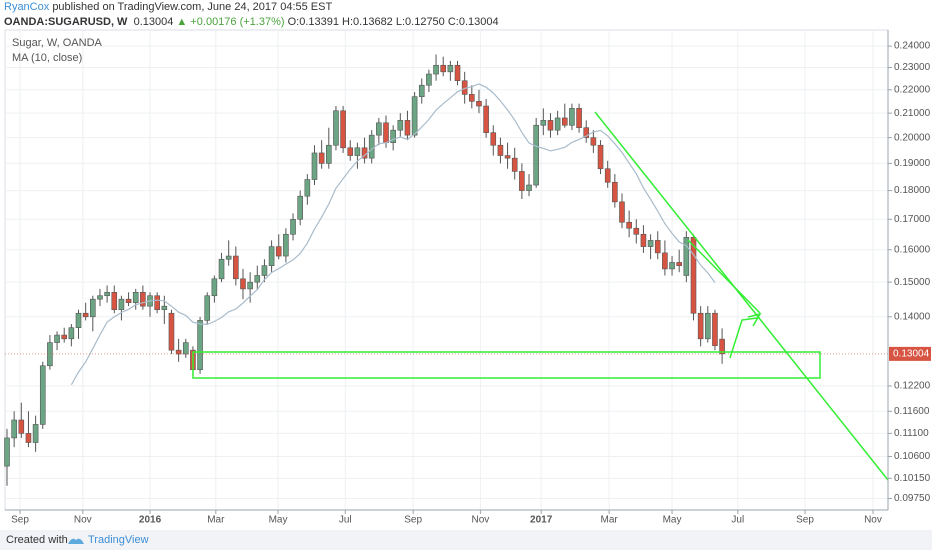 The image size is (932, 550). What do you see at coordinates (912, 316) in the screenshot?
I see `y-tick-label: 0.14000` at bounding box center [912, 316].